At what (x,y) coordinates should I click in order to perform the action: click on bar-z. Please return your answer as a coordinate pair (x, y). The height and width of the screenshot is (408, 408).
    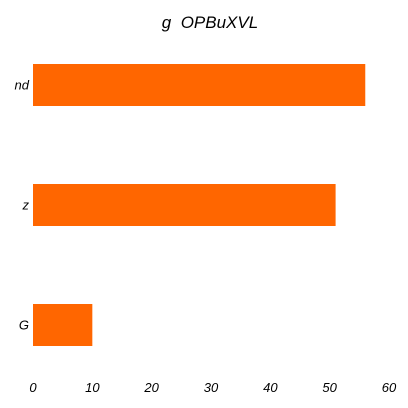
    Looking at the image, I should click on (184, 205).